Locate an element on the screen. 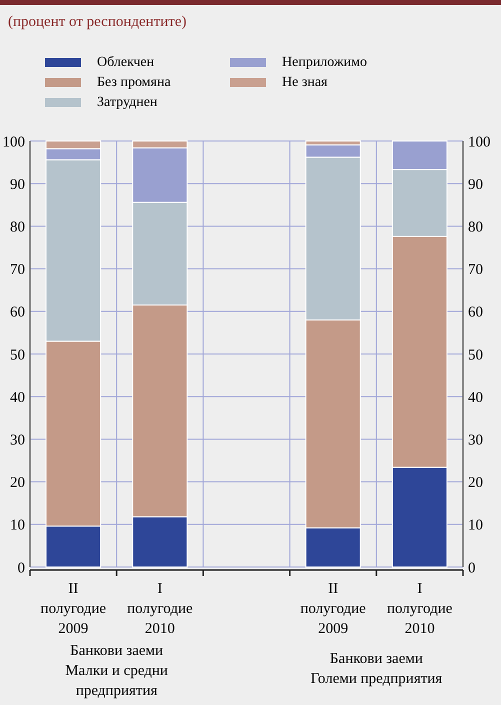 The height and width of the screenshot is (705, 501). text: Банкови заеми Големи предприятия is located at coordinates (376, 669).